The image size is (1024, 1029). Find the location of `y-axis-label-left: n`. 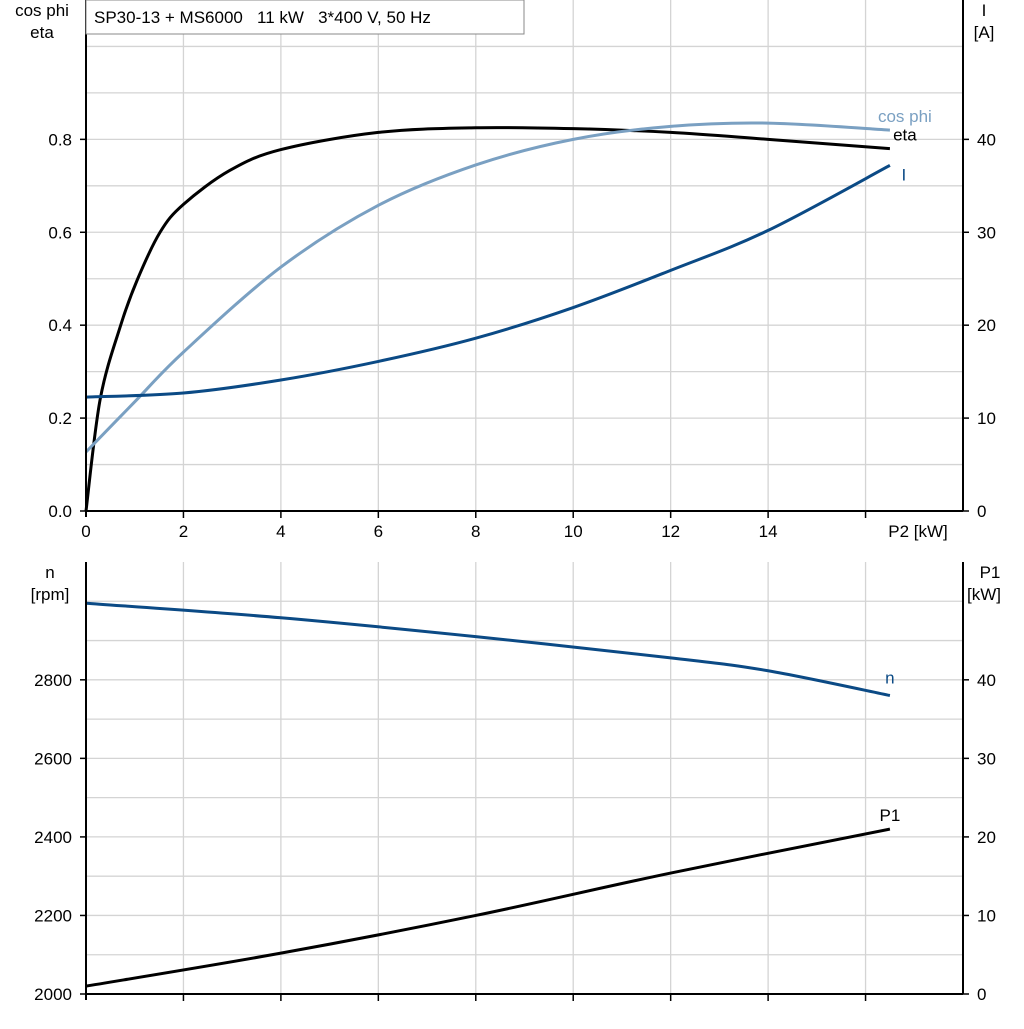

y-axis-label-left: n is located at coordinates (49, 572).